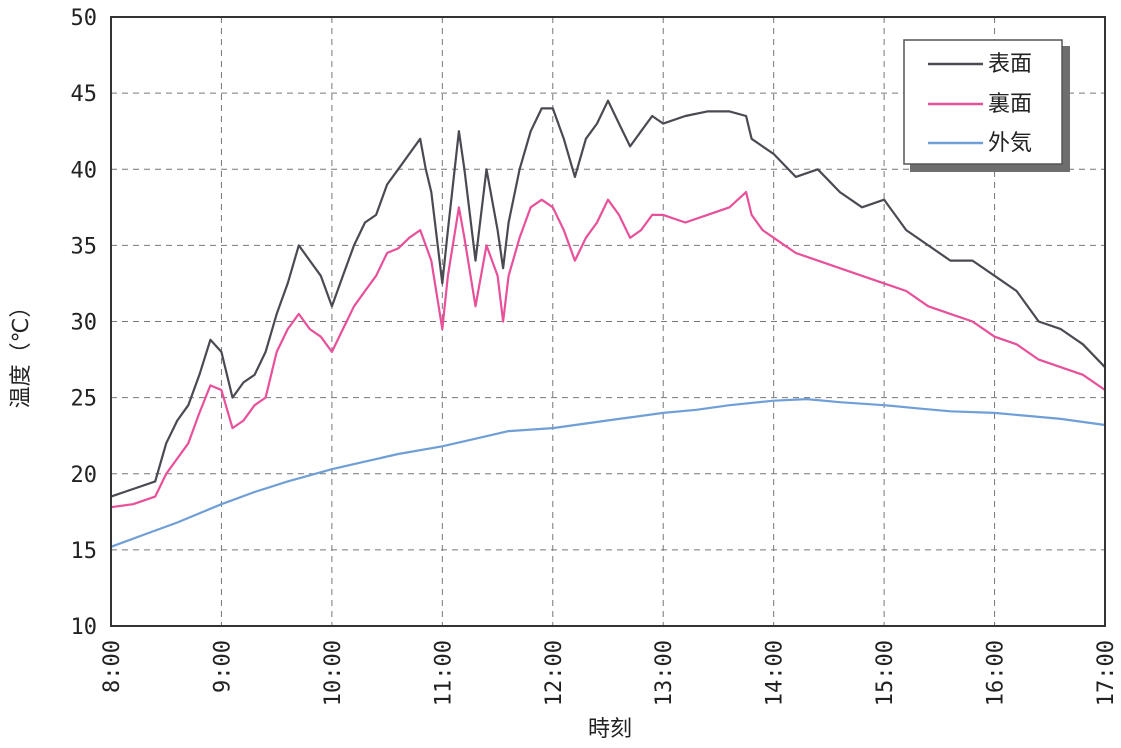 The image size is (1121, 748). I want to click on y-tick-label: 10, so click(84, 627).